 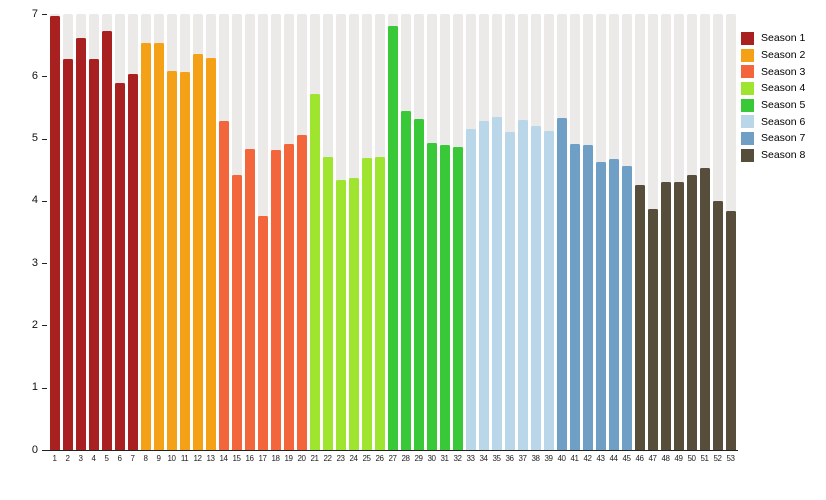 What do you see at coordinates (639, 458) in the screenshot?
I see `x-tick-label-46: 46` at bounding box center [639, 458].